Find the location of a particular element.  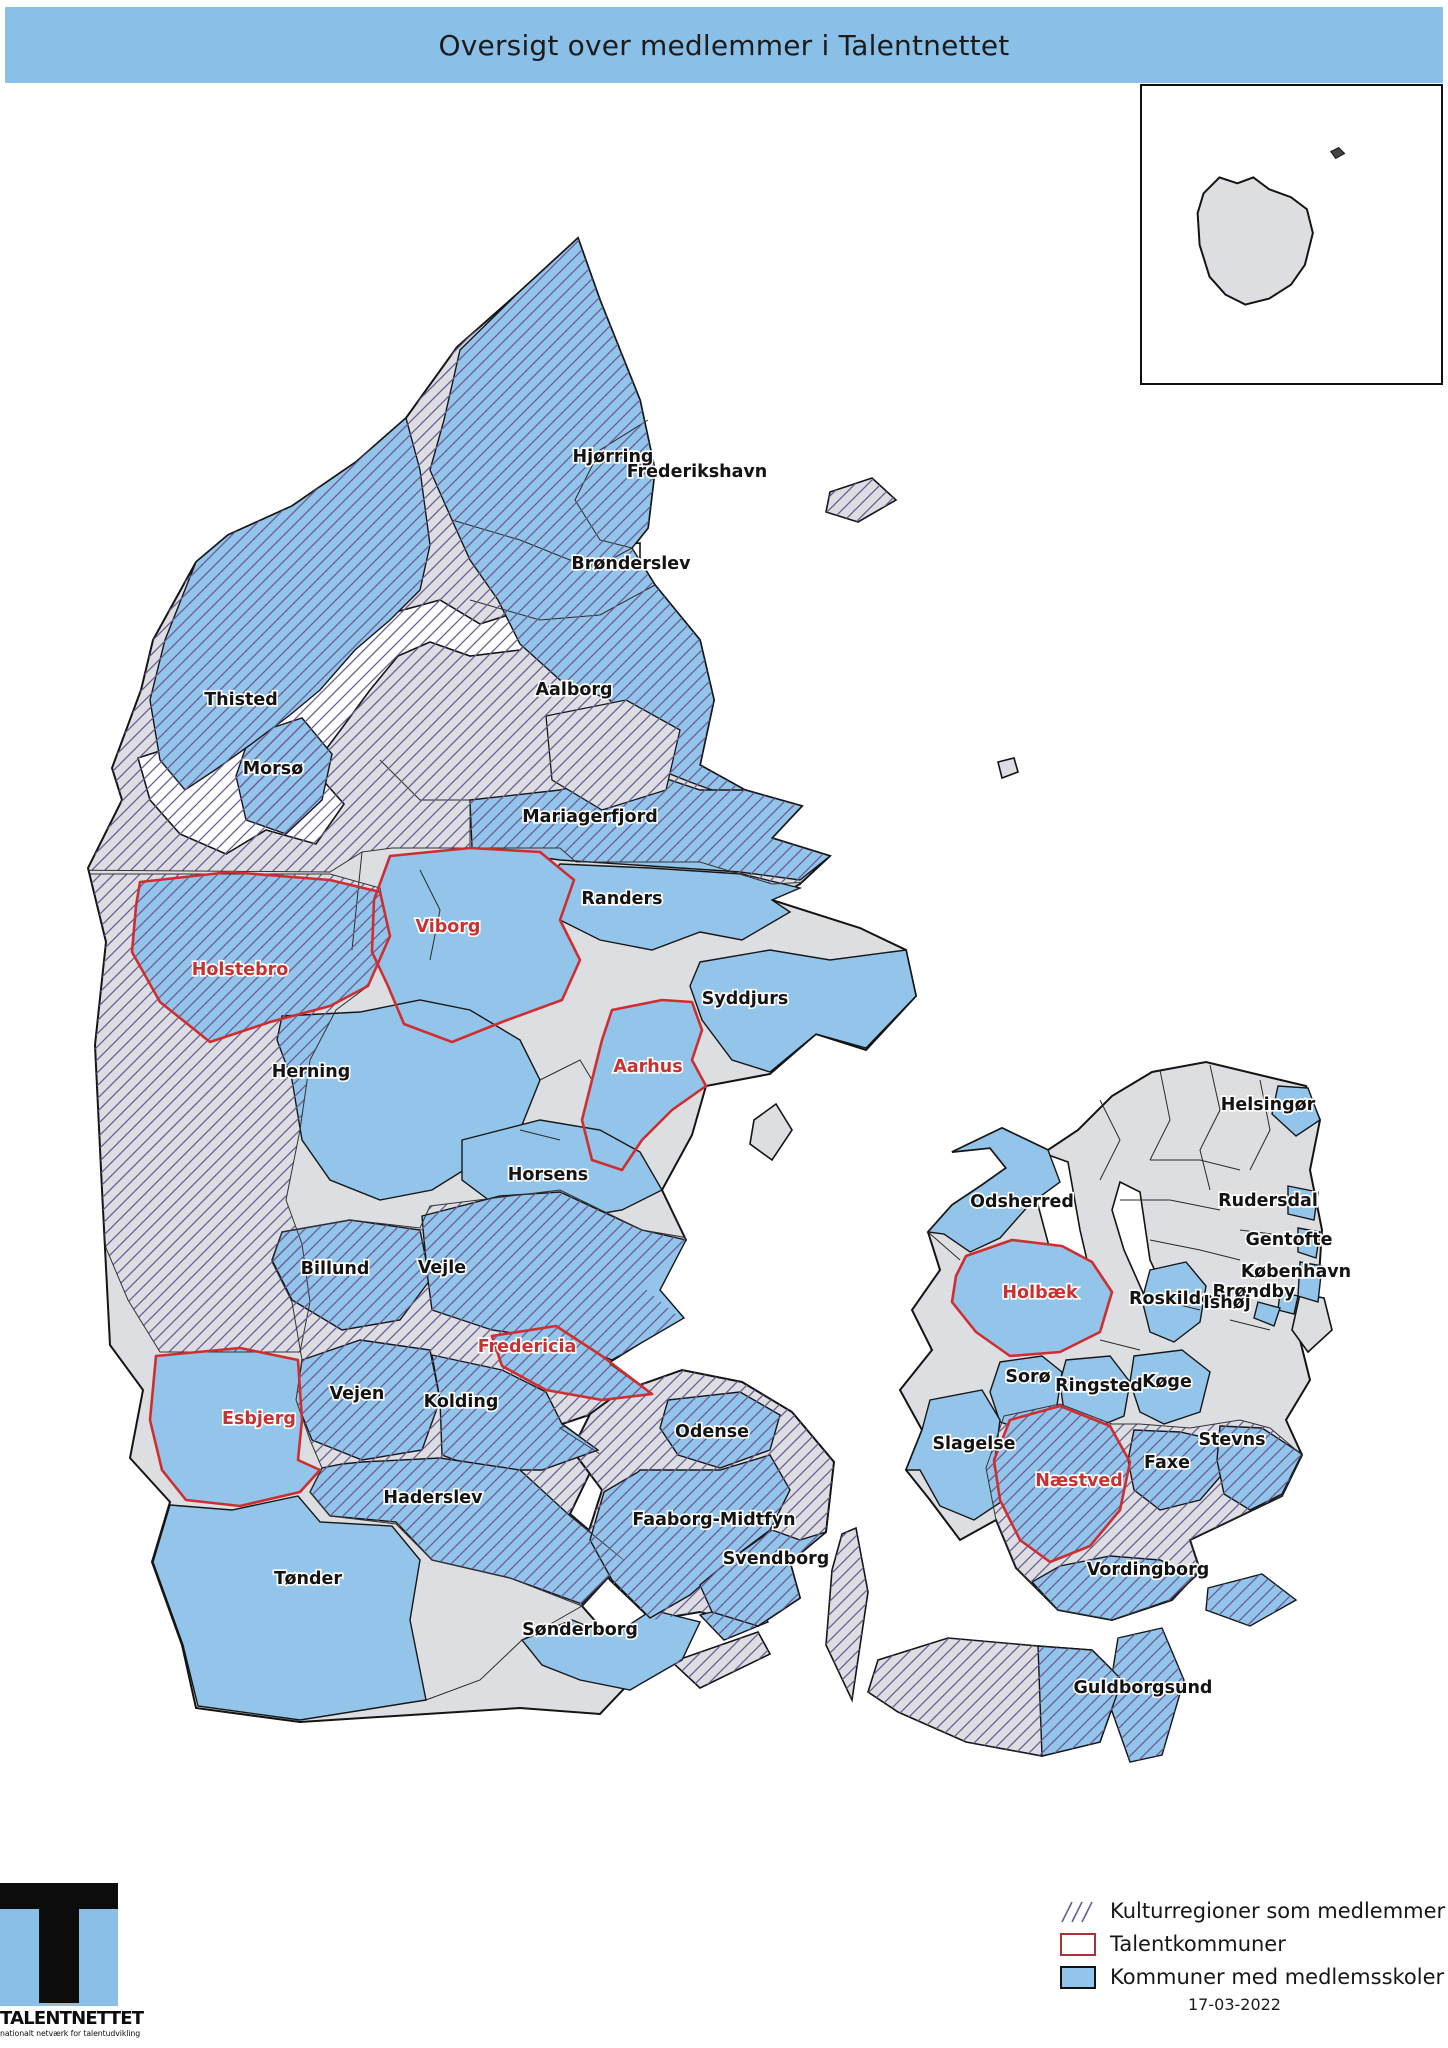

map-label-næstved: Næstved is located at coordinates (1079, 1481).